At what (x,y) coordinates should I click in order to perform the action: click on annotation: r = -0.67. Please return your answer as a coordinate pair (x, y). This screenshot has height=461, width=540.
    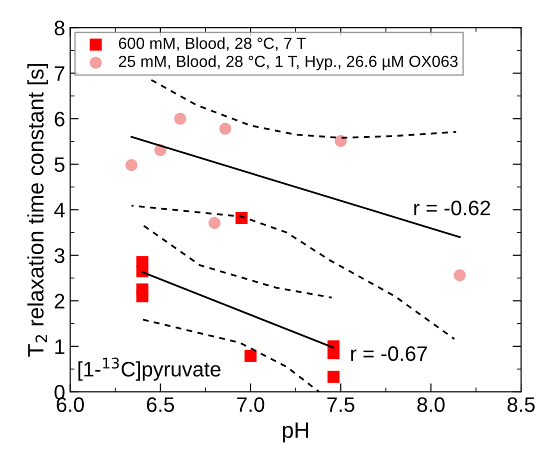
    Looking at the image, I should click on (389, 354).